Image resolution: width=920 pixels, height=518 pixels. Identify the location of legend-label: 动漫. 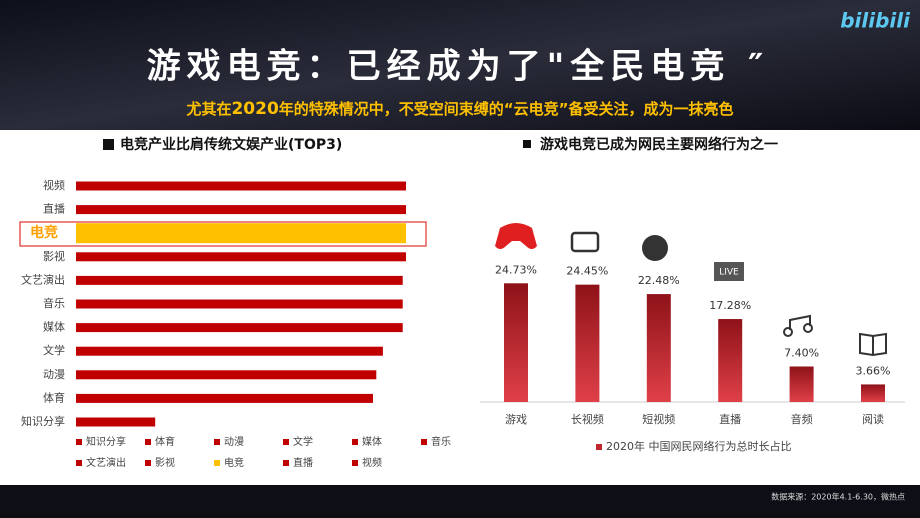
(234, 442).